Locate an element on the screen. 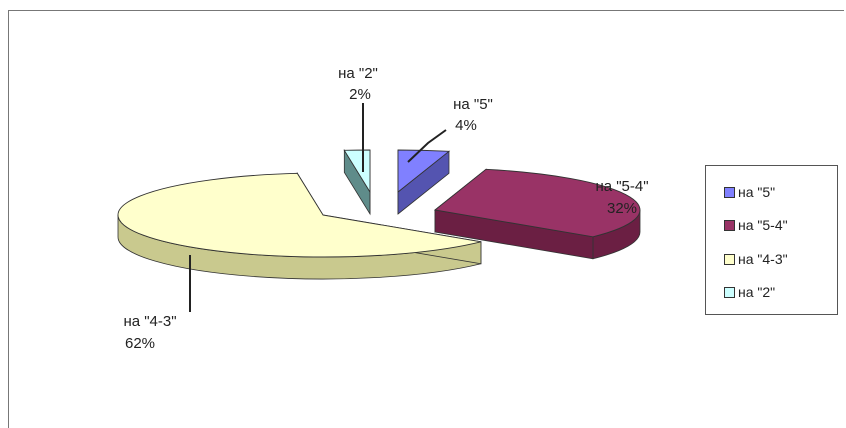 This screenshot has height=428, width=846. legend-item: на "5-4" is located at coordinates (756, 225).